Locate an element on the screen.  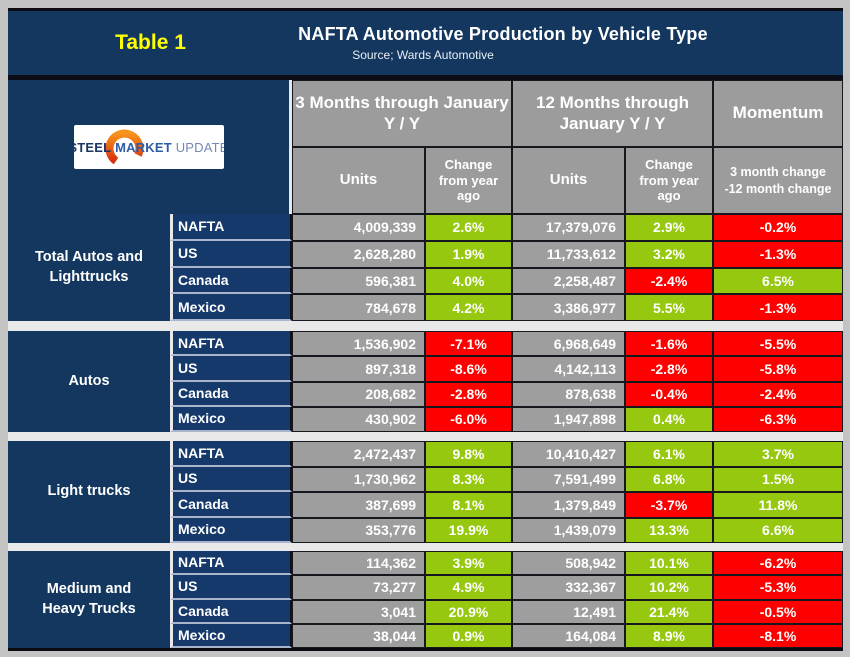
change-3m-value: -8.6% is located at coordinates (468, 369).